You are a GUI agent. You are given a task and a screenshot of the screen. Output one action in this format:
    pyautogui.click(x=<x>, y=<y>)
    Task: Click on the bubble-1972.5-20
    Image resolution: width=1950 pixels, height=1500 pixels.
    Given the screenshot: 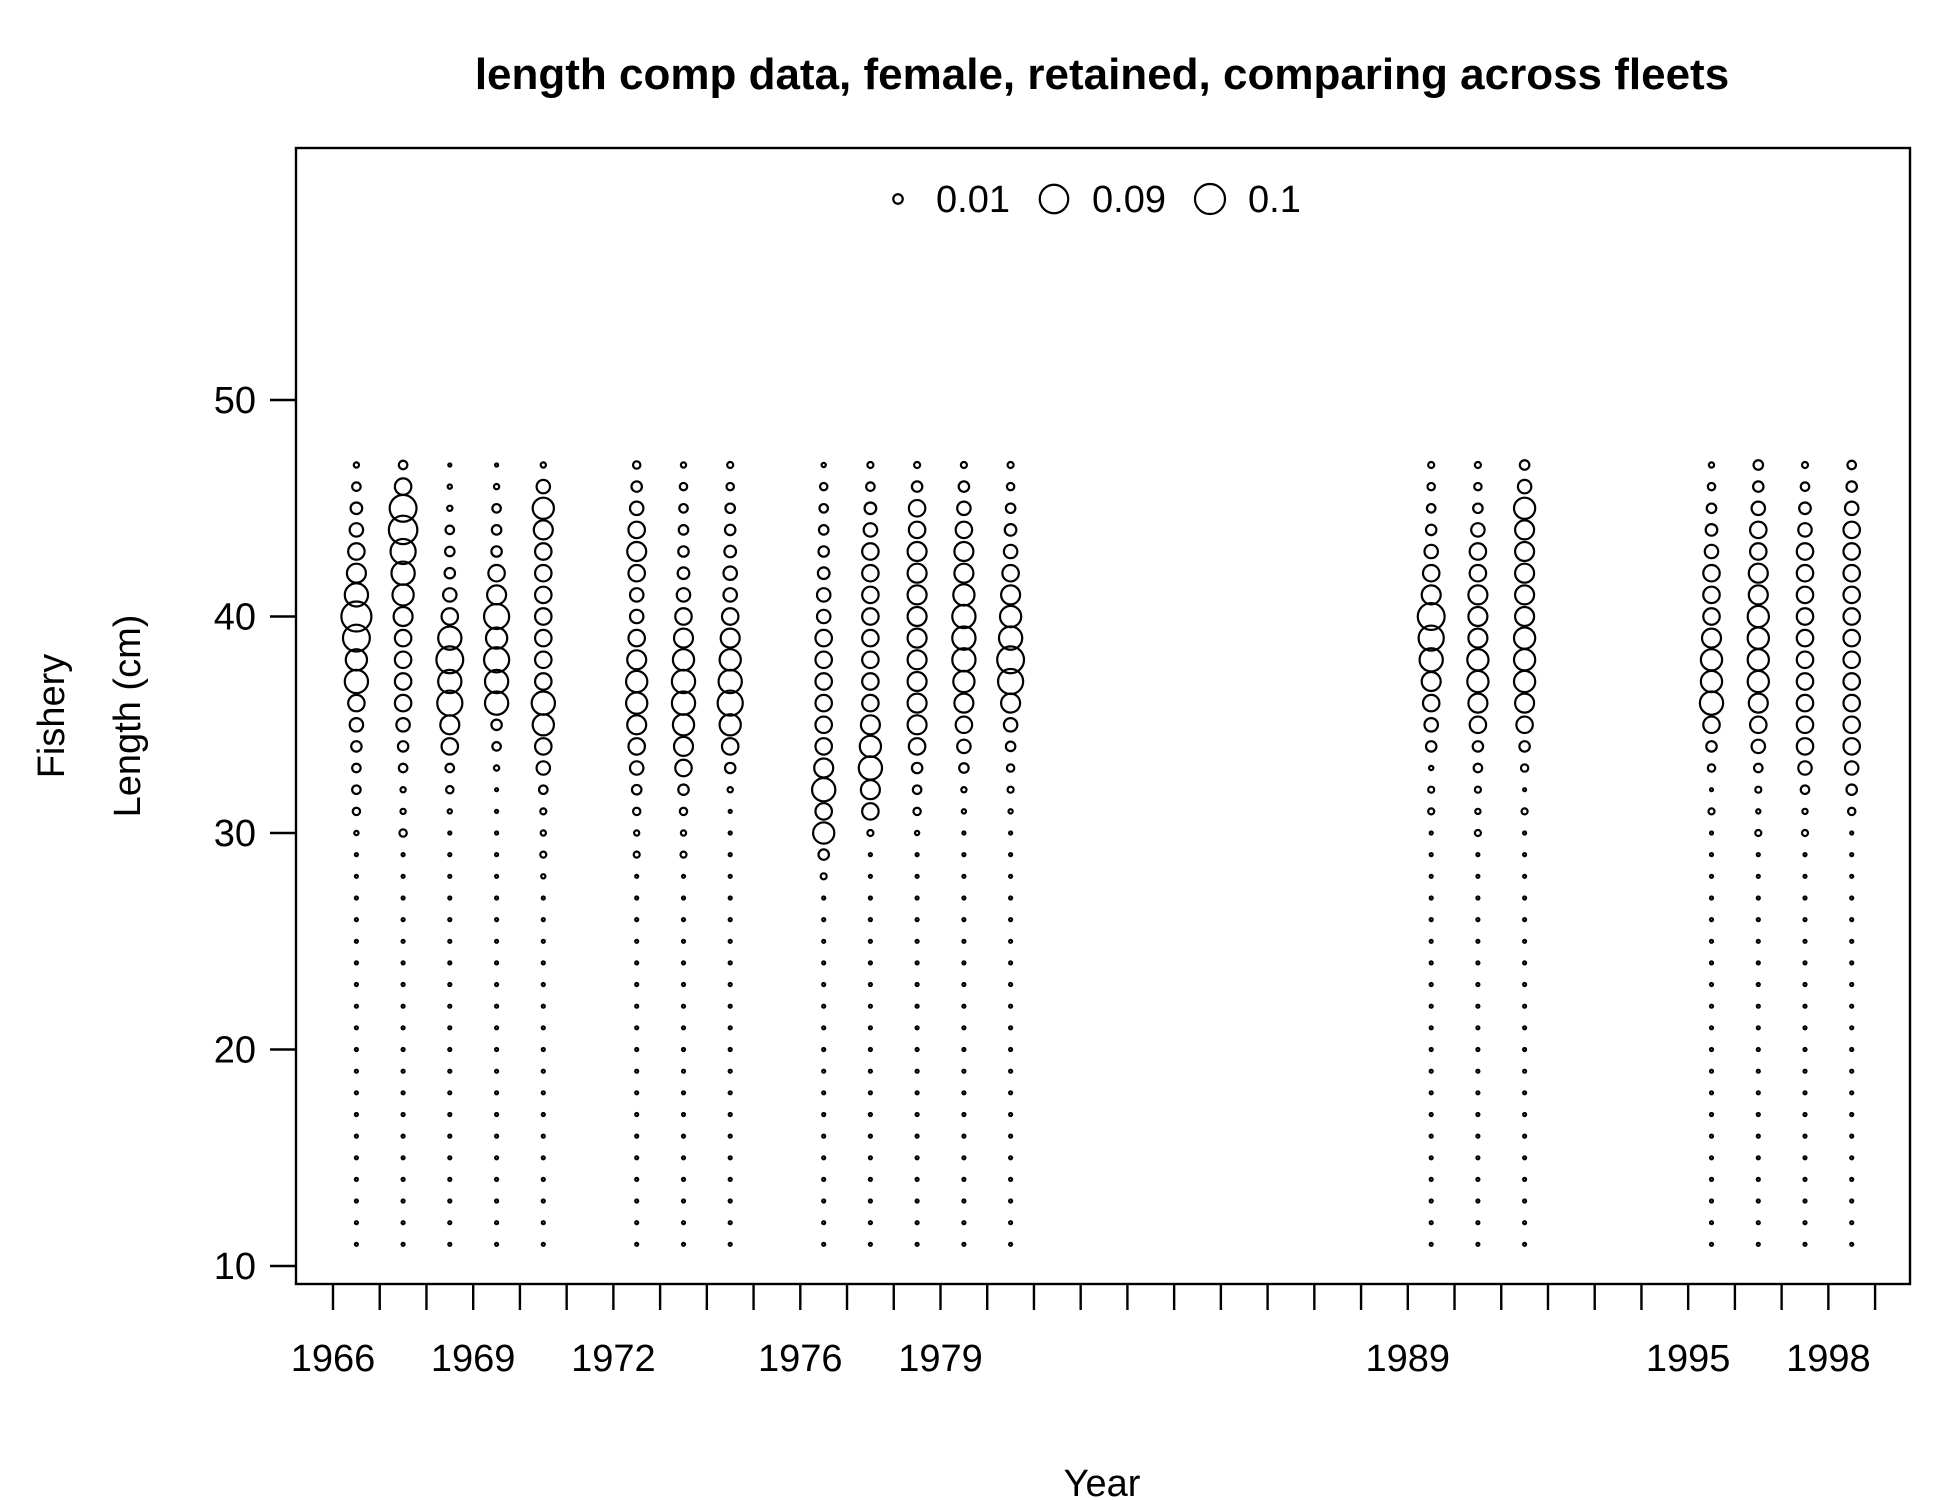 What is the action you would take?
    pyautogui.click(x=637, y=1049)
    